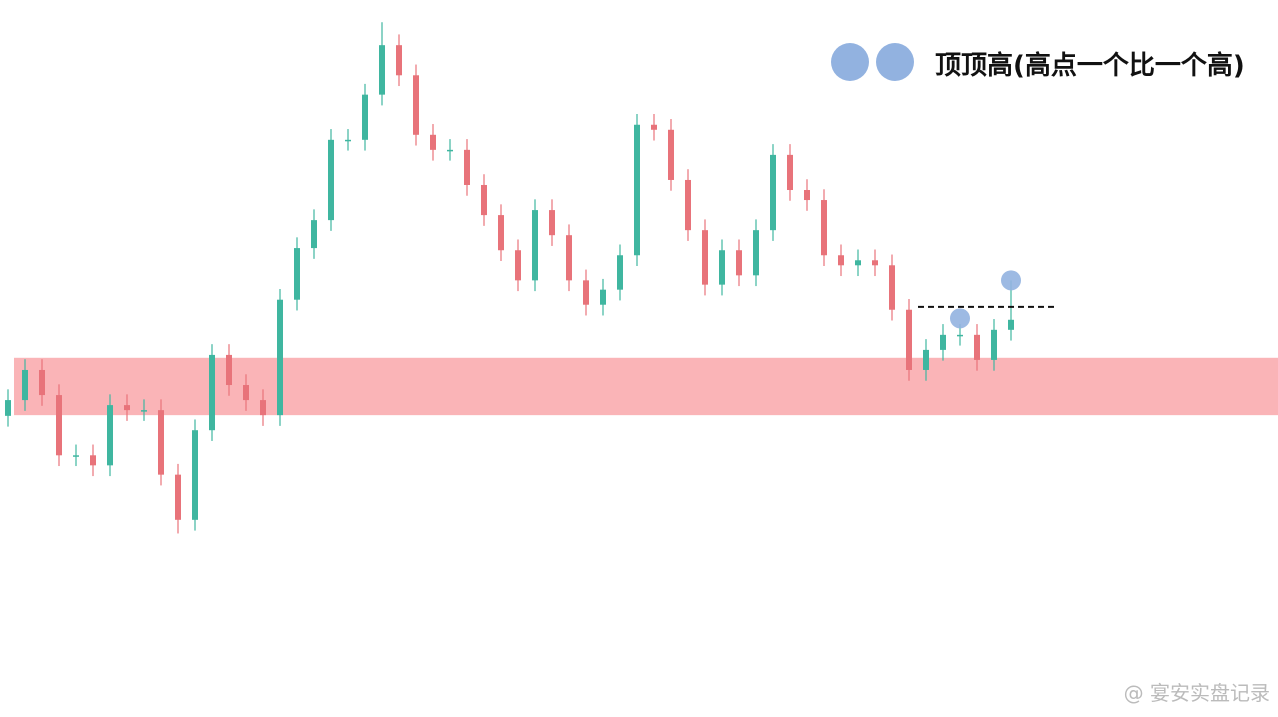 This screenshot has height=717, width=1278. What do you see at coordinates (1197, 693) in the screenshot?
I see `watermark: @ 宴安实盘记录` at bounding box center [1197, 693].